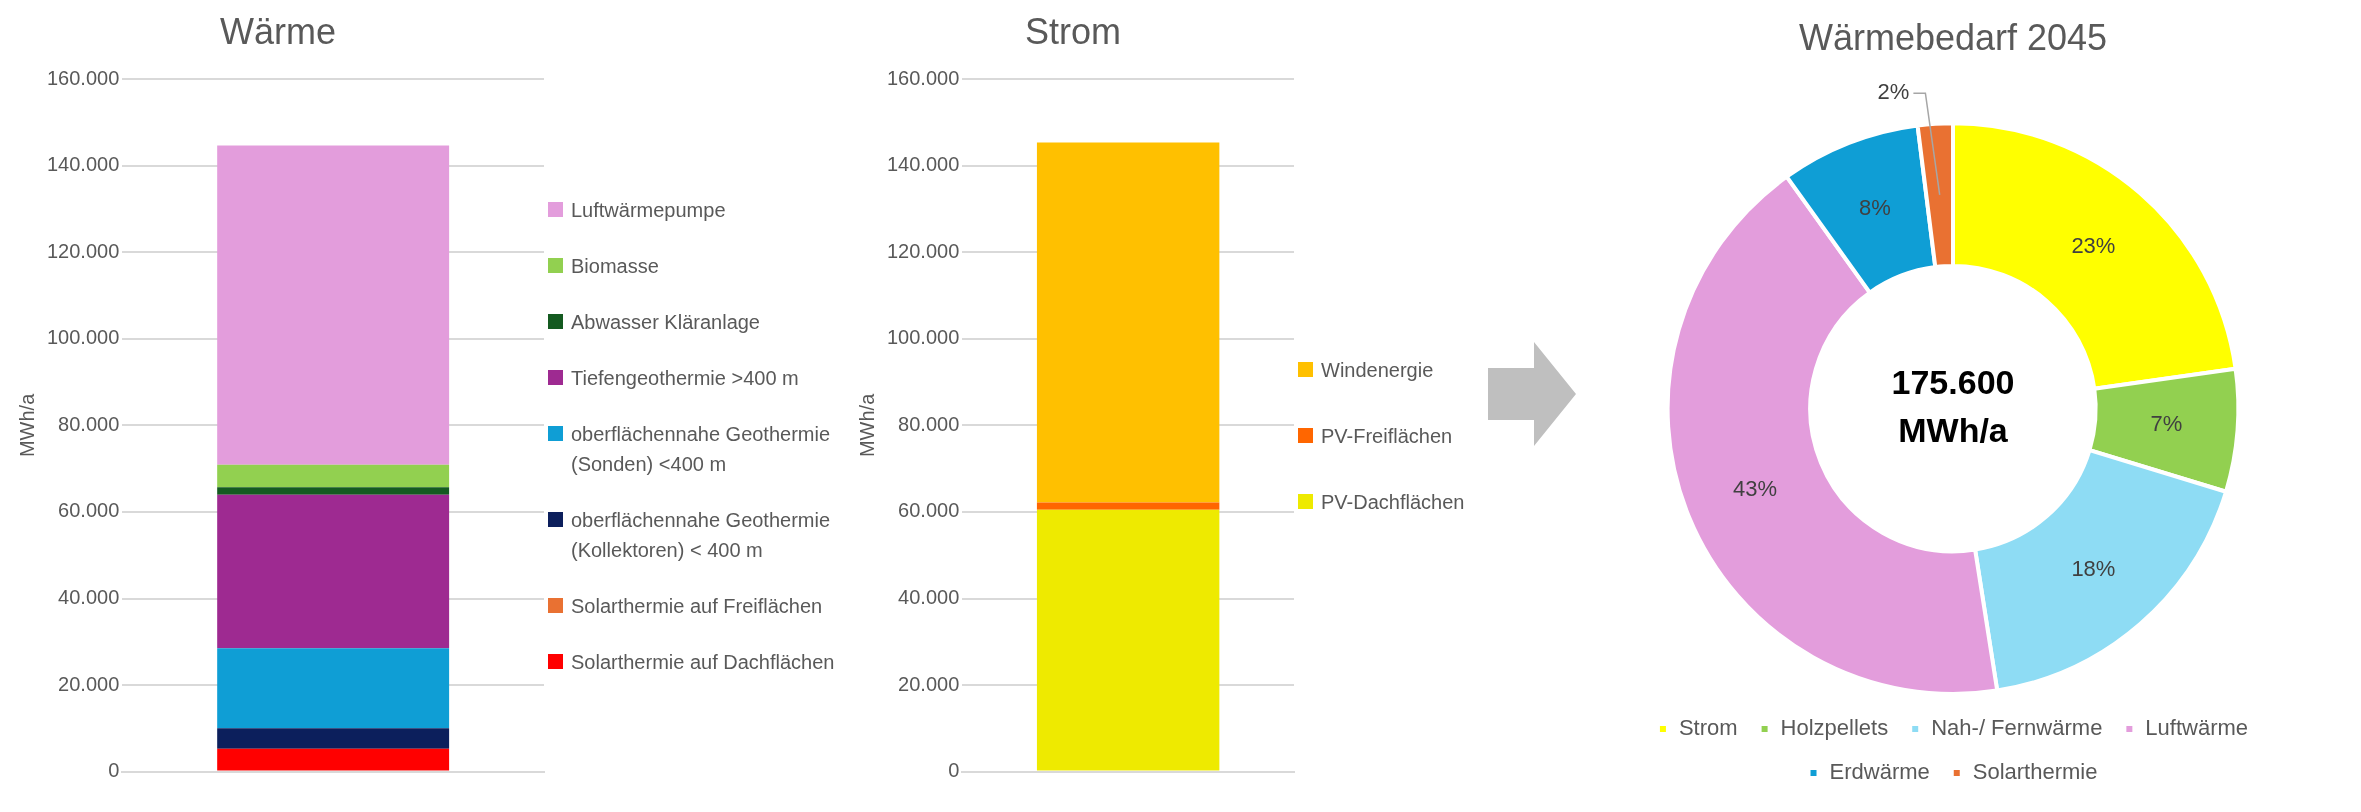  What do you see at coordinates (1879, 772) in the screenshot?
I see `legend-label: Erdwärme` at bounding box center [1879, 772].